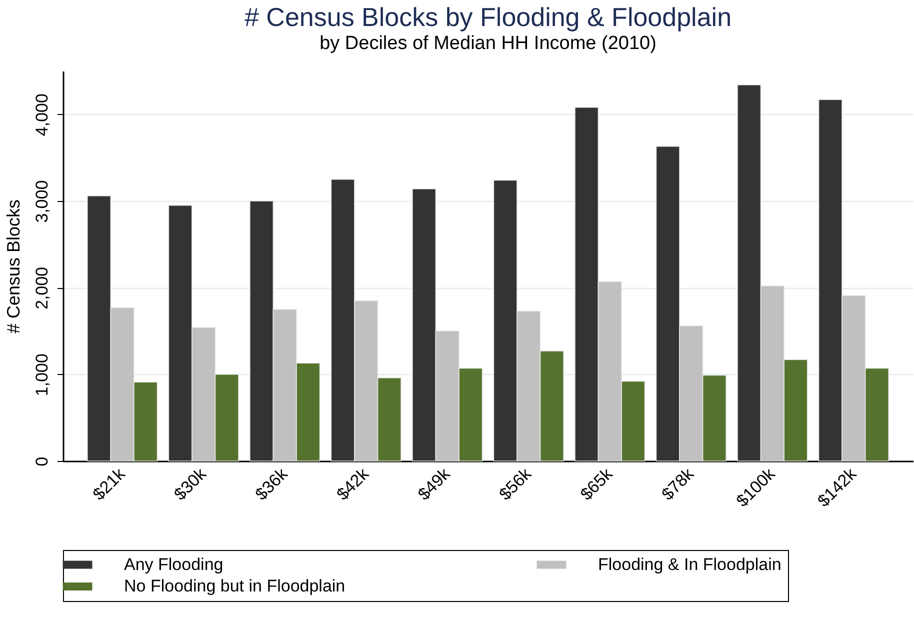 This screenshot has height=644, width=914. I want to click on chart-subtitle: by Deciles of Median HH Income (2010), so click(488, 43).